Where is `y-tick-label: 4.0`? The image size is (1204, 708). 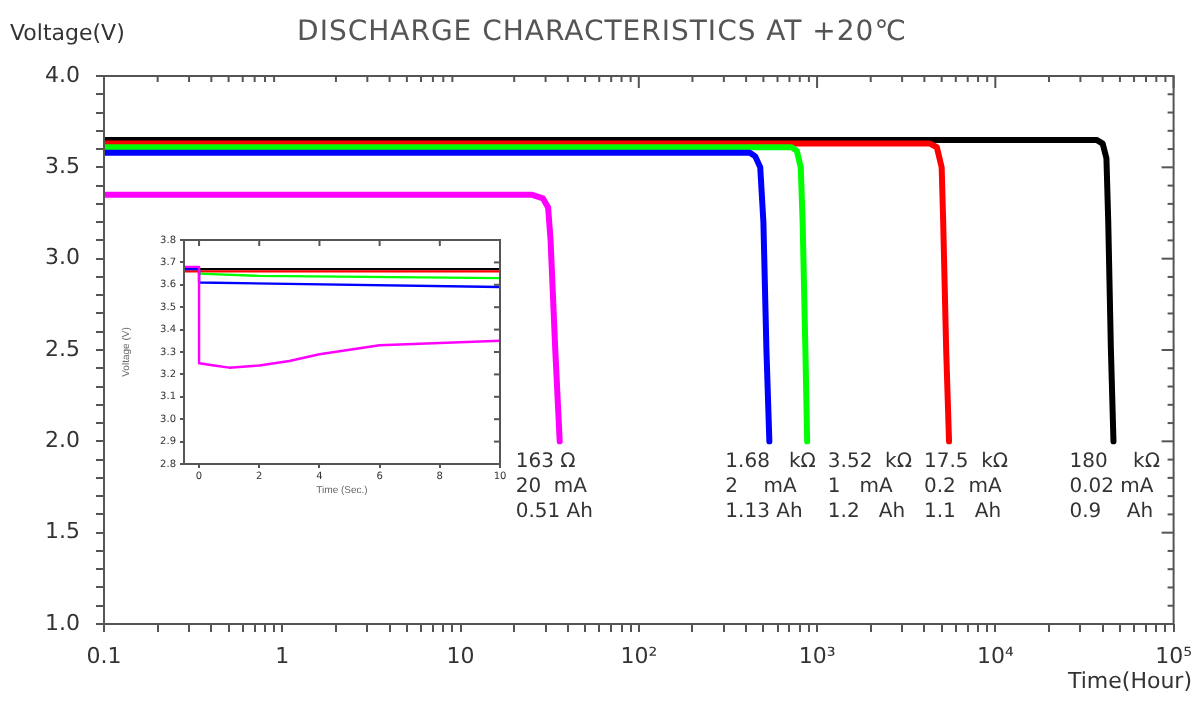 y-tick-label: 4.0 is located at coordinates (62, 74).